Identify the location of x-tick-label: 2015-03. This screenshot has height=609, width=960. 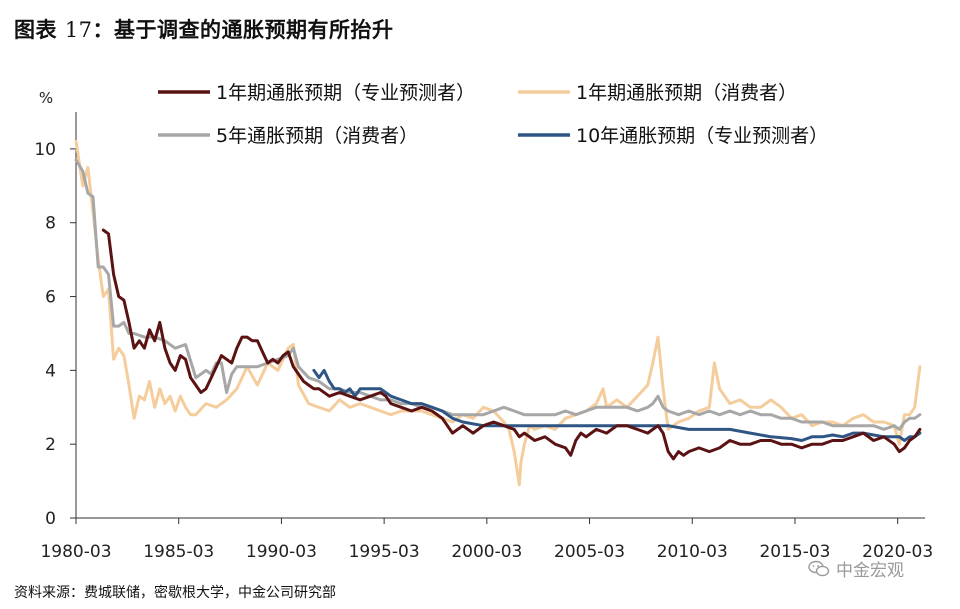
(794, 552).